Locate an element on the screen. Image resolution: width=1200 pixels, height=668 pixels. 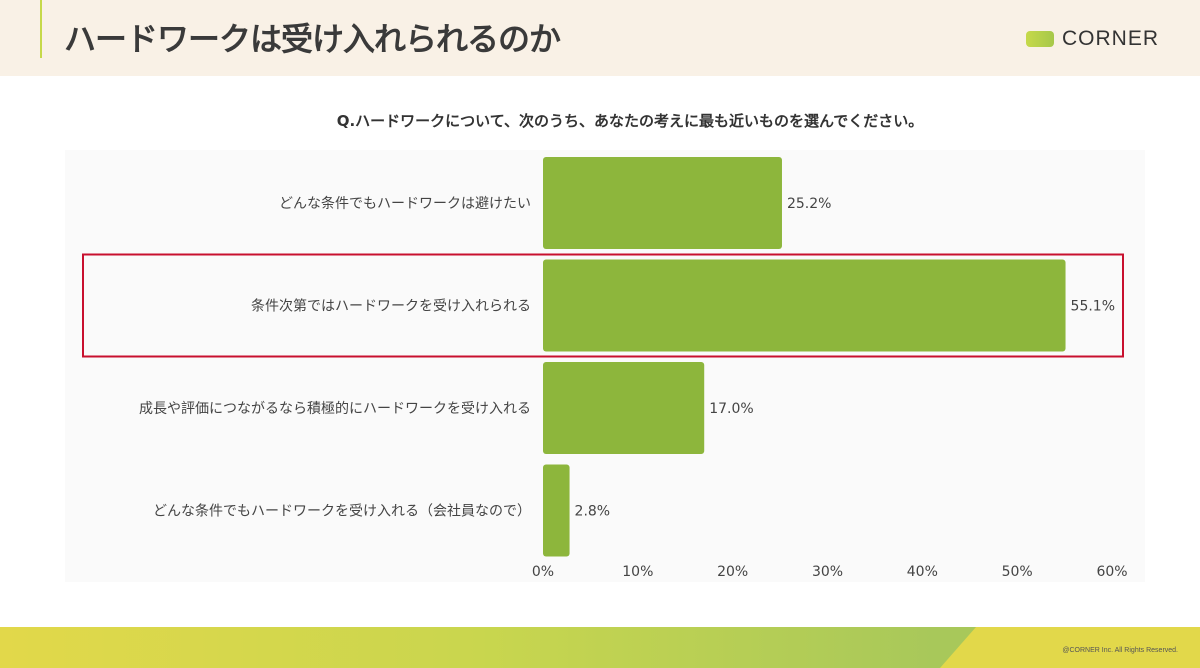
logo: CORNER is located at coordinates (1092, 39).